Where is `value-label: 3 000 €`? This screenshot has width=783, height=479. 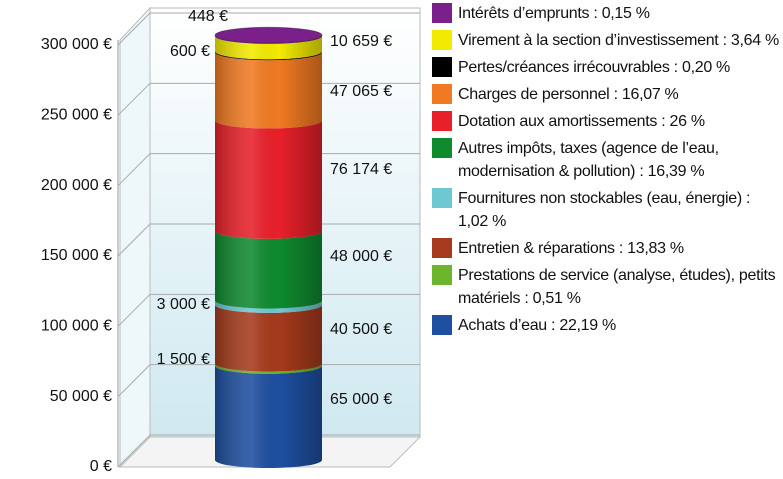 value-label: 3 000 € is located at coordinates (183, 304).